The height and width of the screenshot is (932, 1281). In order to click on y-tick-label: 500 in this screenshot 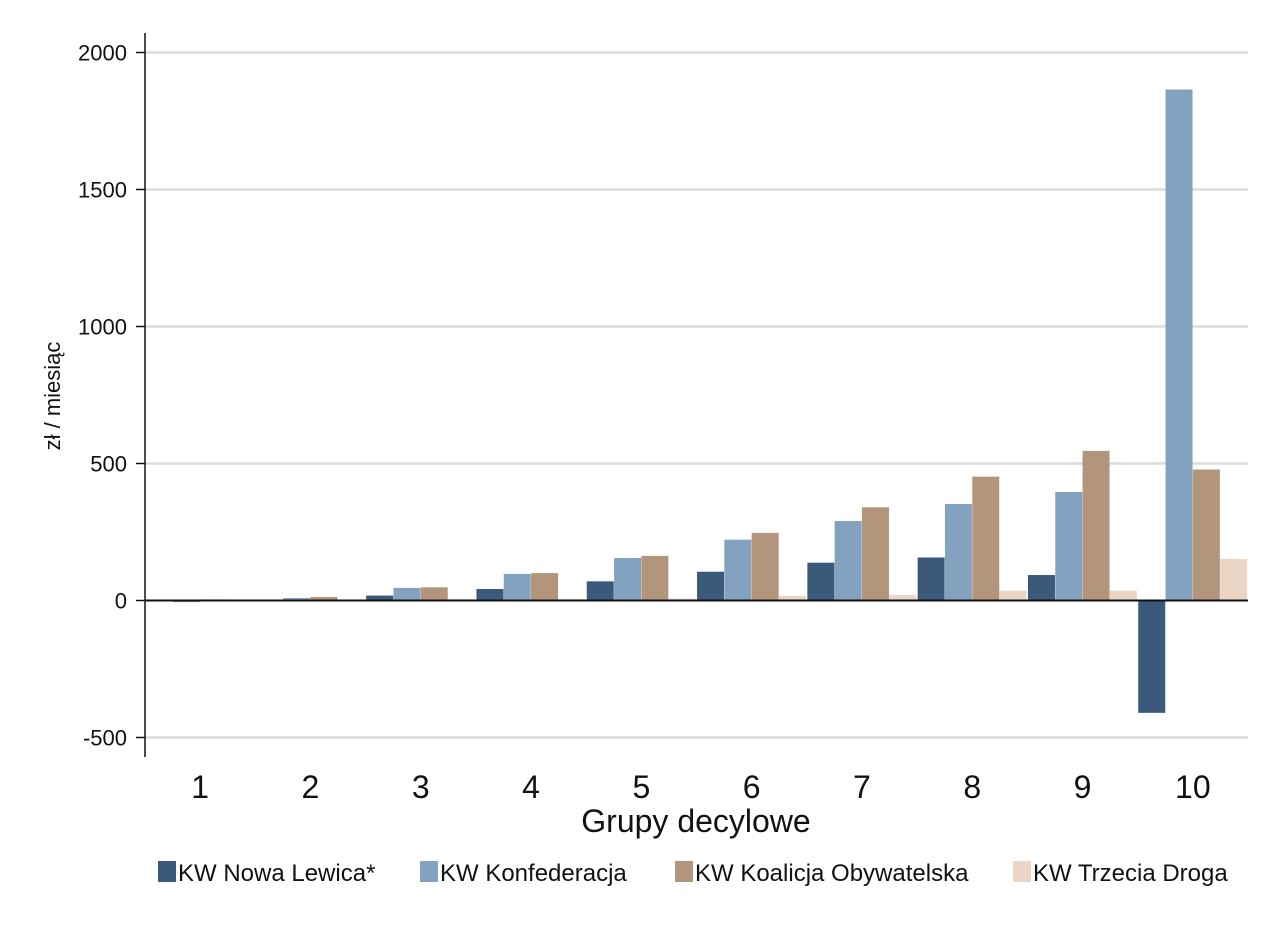, I will do `click(108, 464)`.